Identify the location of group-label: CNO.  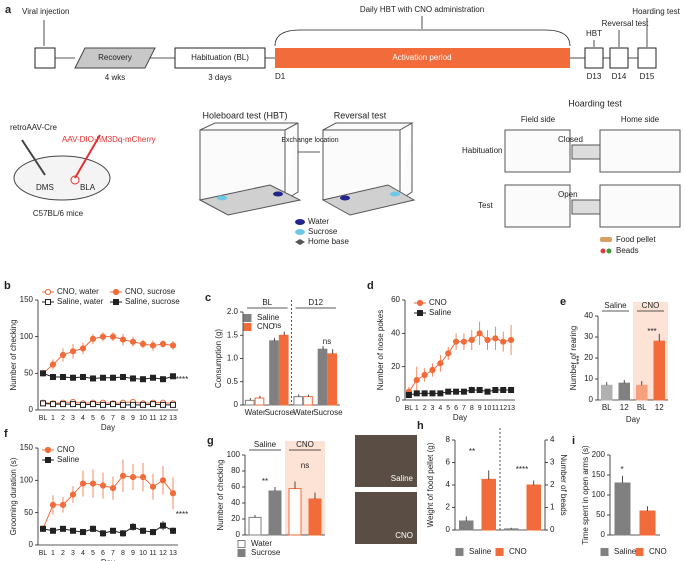
(305, 444).